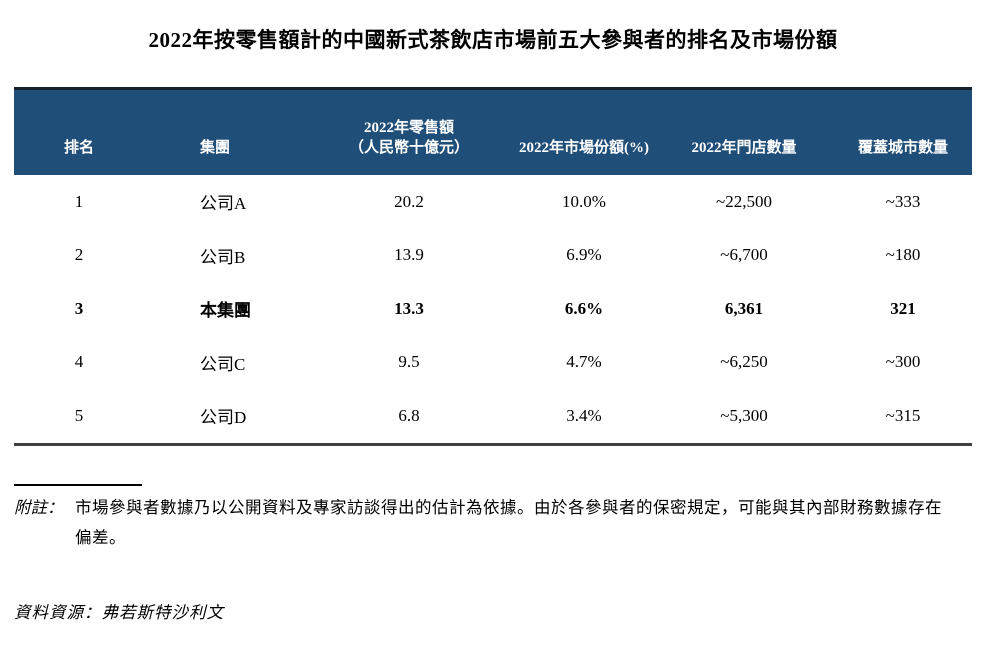 The height and width of the screenshot is (648, 986). Describe the element at coordinates (584, 308) in the screenshot. I see `cell-share: 6.6%` at that location.